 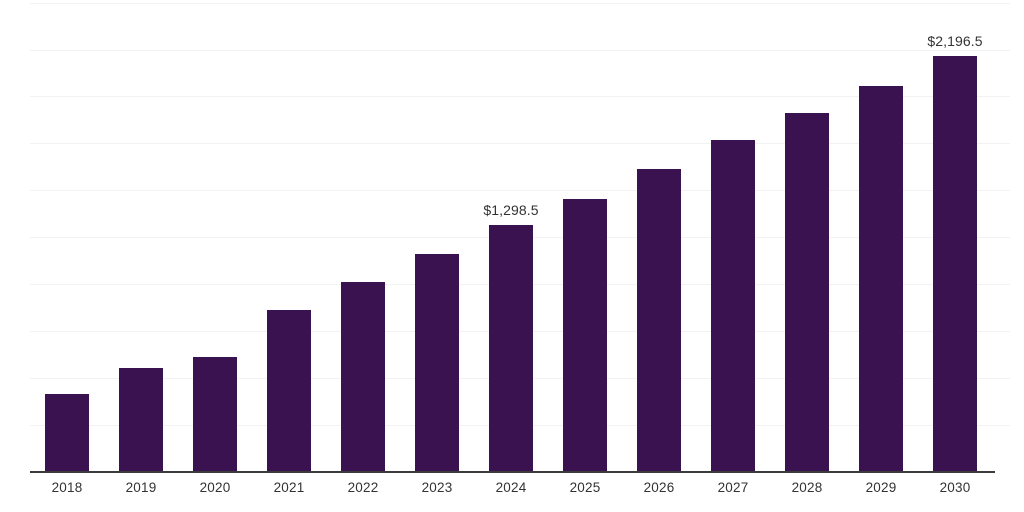 I want to click on bar-2020, so click(x=215, y=414).